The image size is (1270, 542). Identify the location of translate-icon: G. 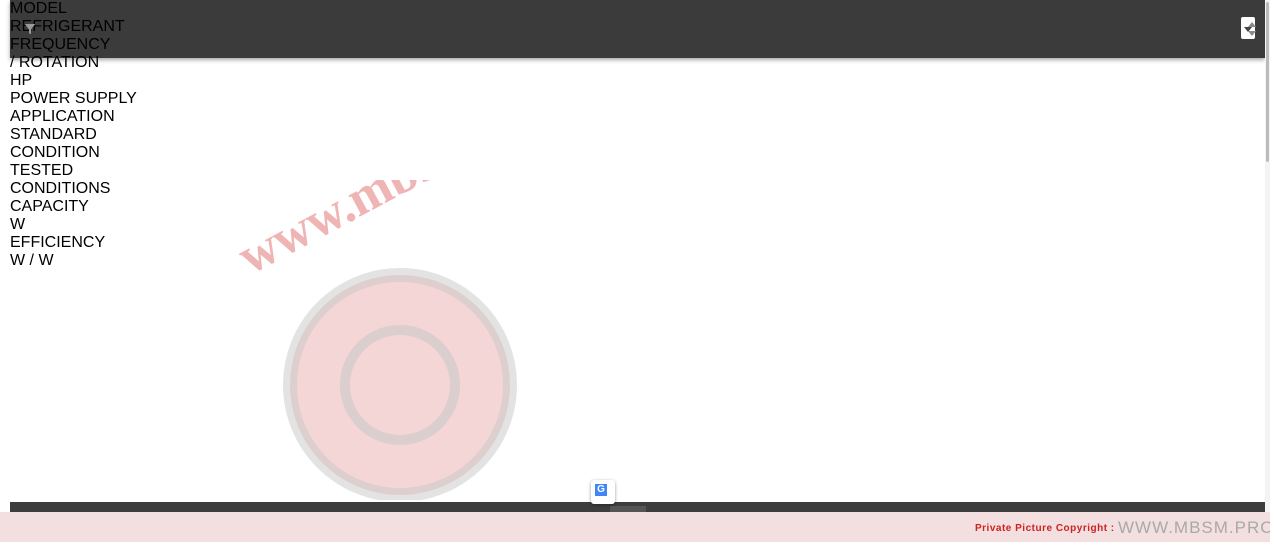
(601, 490).